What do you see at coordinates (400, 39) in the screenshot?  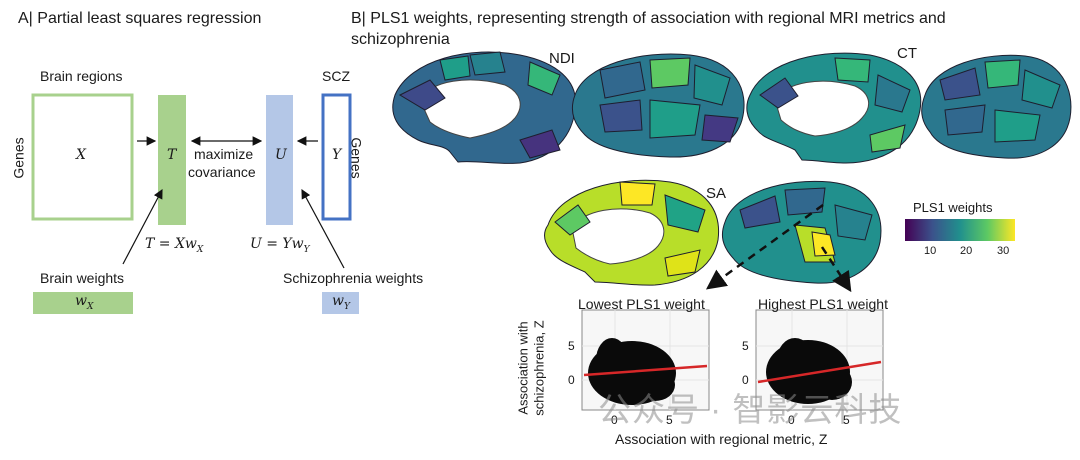 I see `panel-b-title-line2: schizophrenia` at bounding box center [400, 39].